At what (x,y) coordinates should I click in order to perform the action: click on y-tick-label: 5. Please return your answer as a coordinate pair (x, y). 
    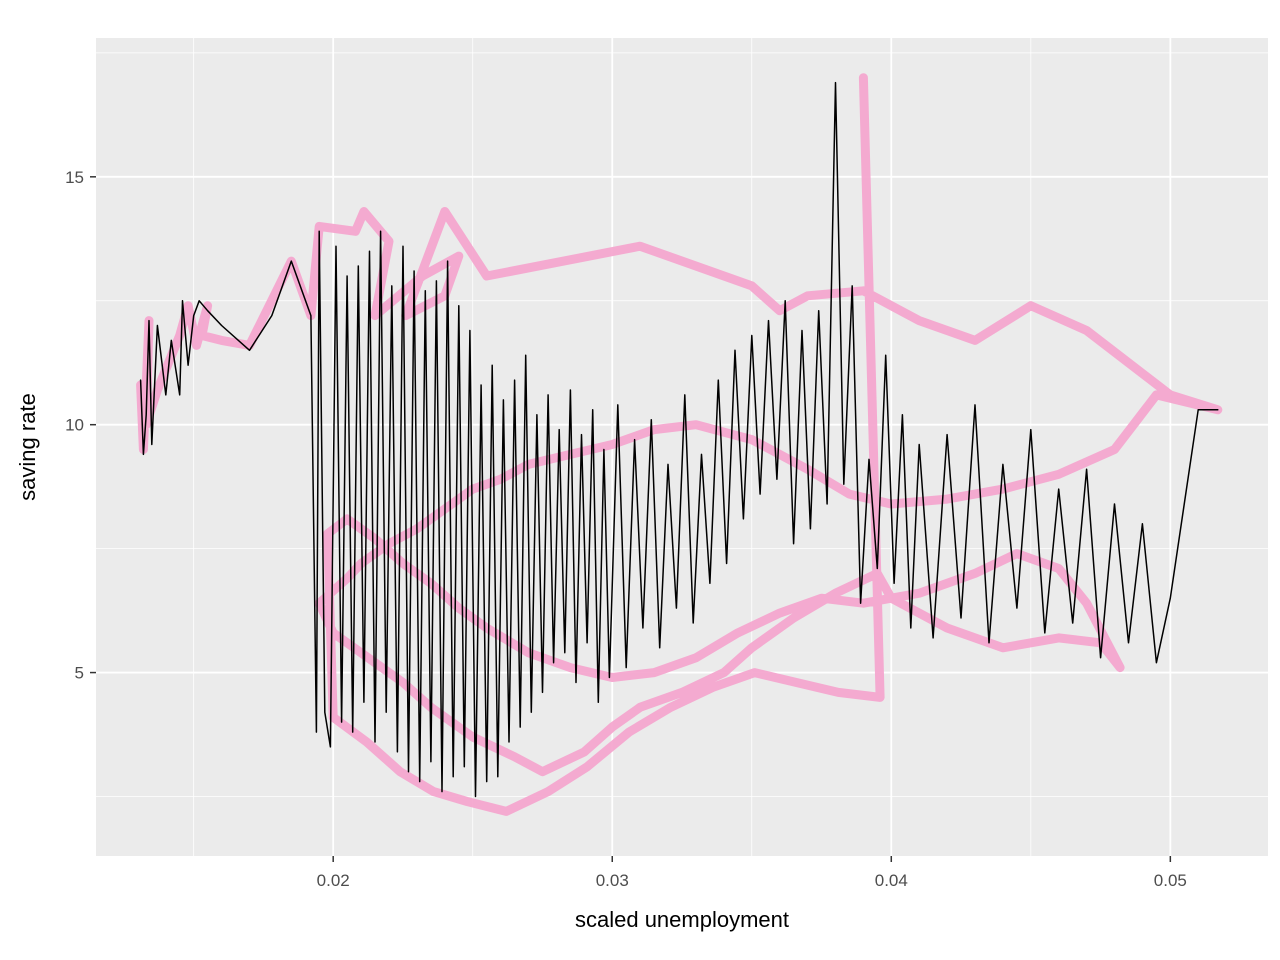
    Looking at the image, I should click on (79, 673).